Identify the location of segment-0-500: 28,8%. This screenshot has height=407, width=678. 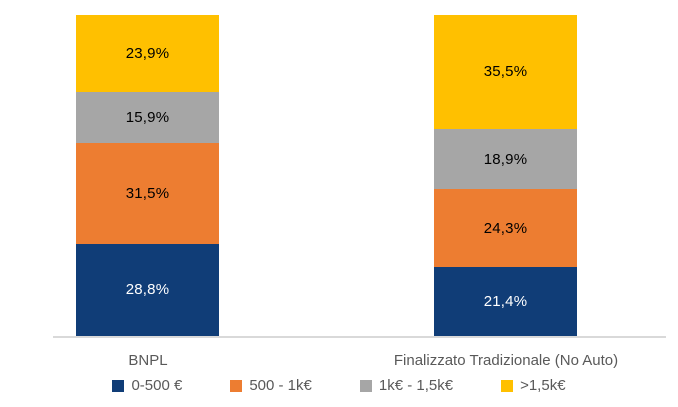
(147, 289).